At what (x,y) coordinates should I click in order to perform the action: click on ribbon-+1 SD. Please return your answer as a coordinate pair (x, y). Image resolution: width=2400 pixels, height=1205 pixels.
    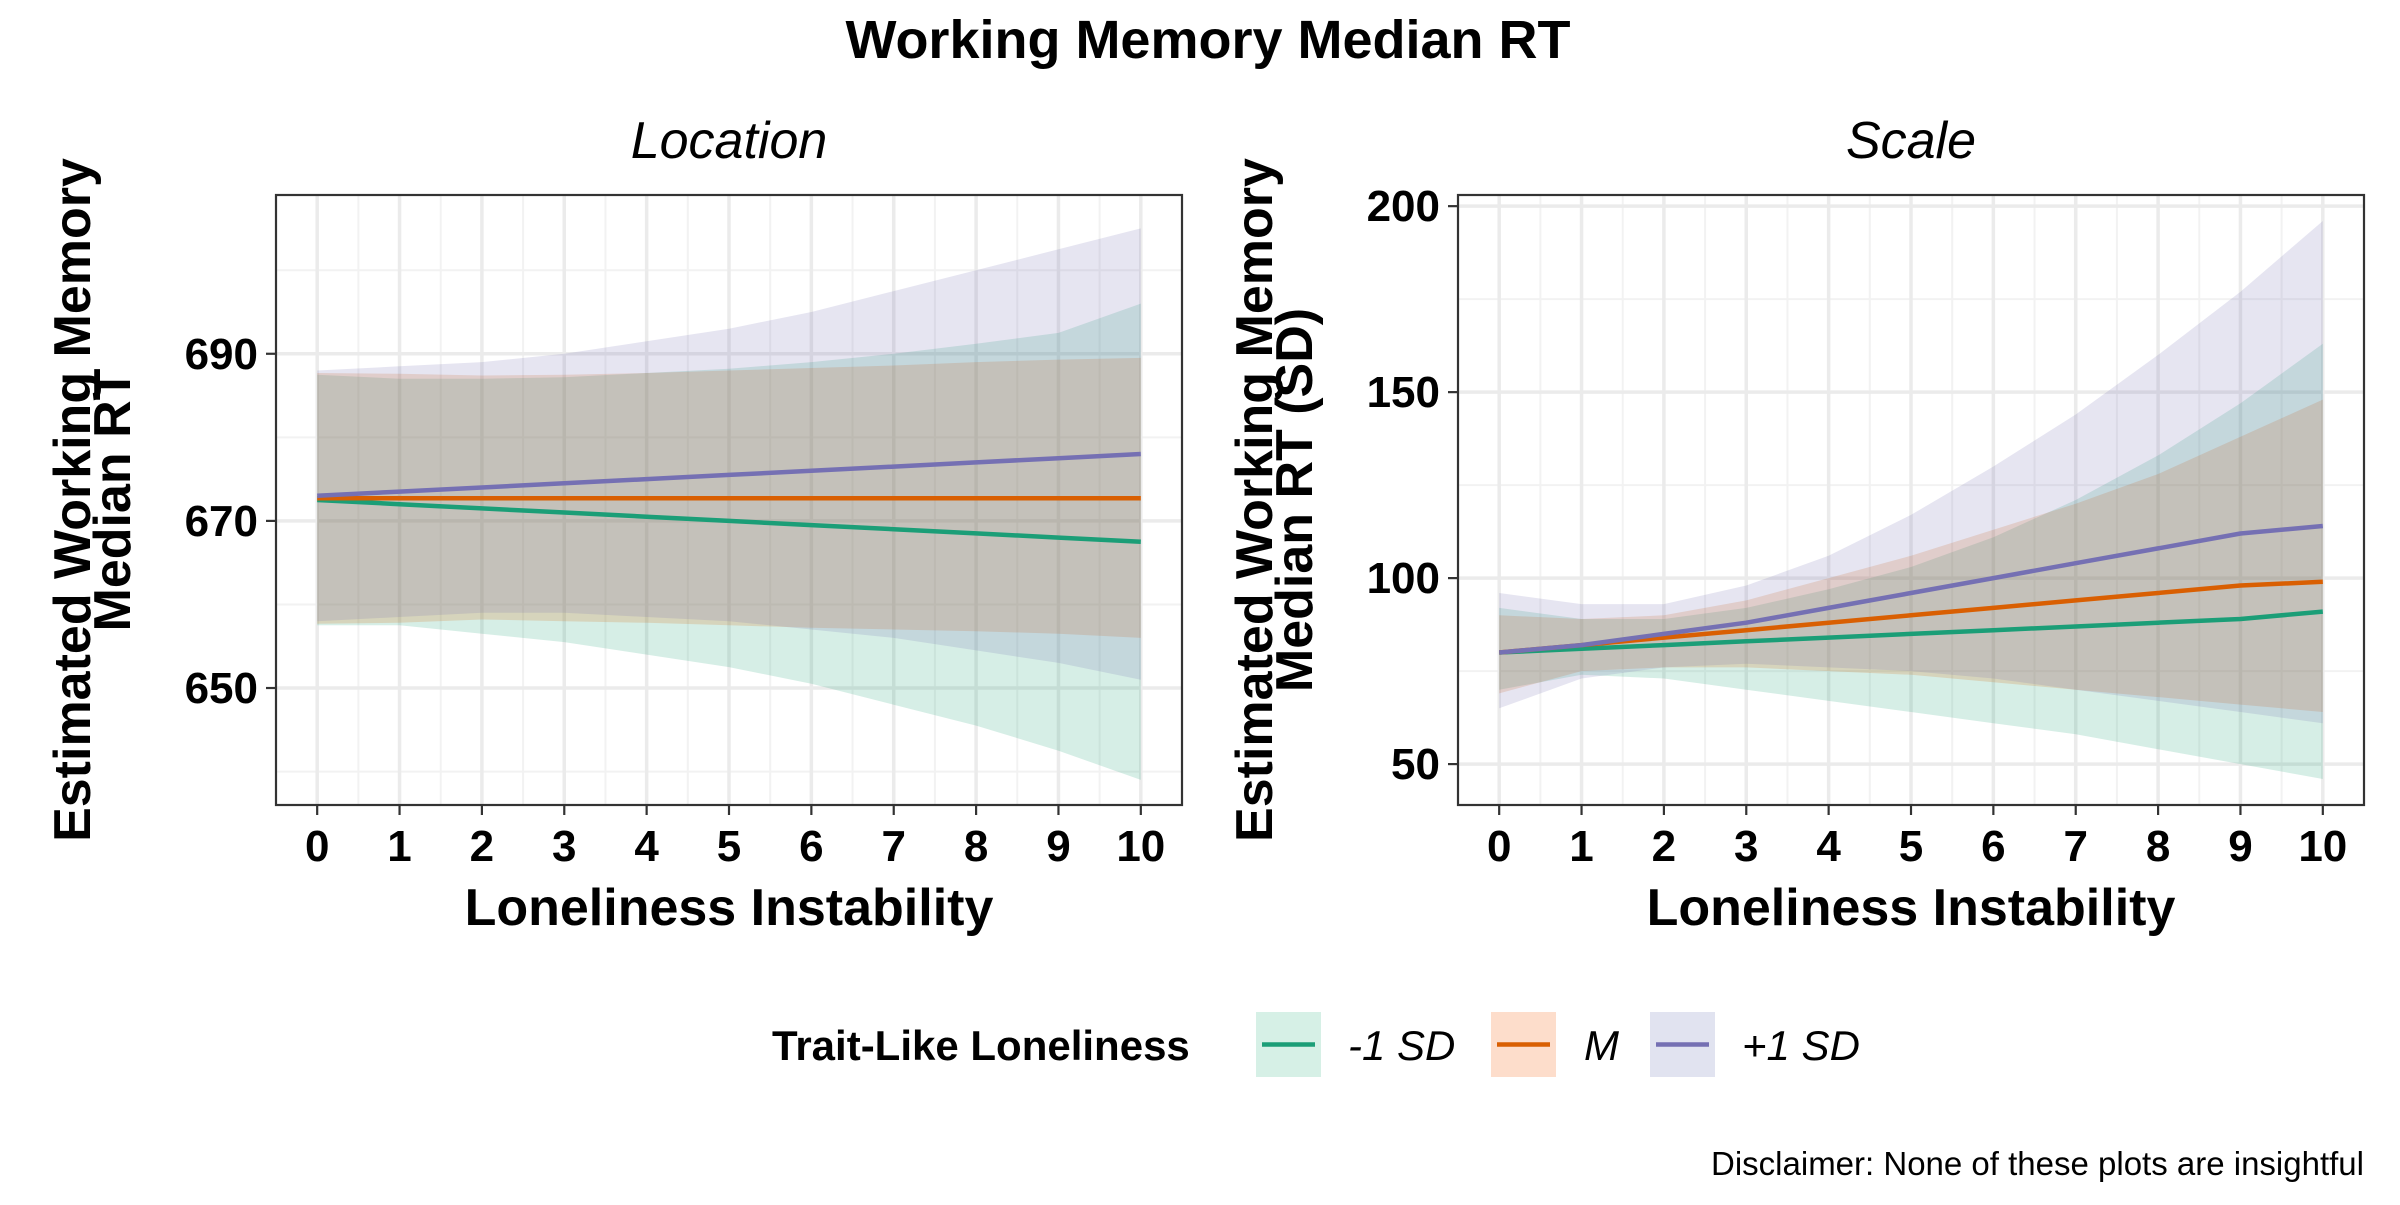
    Looking at the image, I should click on (729, 454).